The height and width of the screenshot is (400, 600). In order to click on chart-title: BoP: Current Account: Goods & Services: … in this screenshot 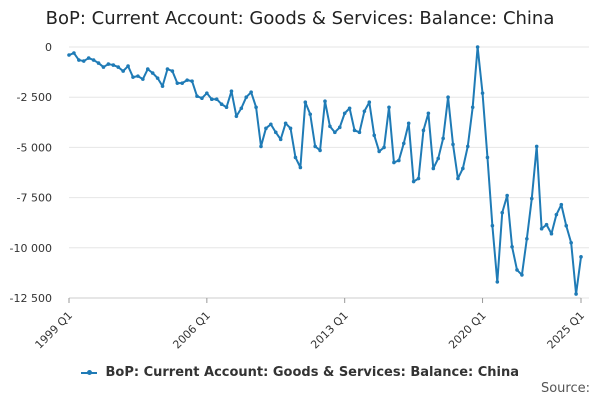, I will do `click(300, 18)`.